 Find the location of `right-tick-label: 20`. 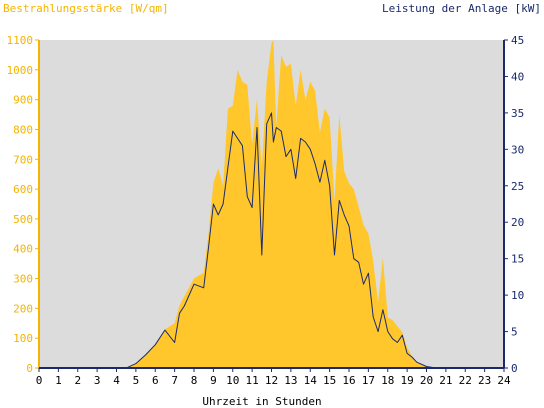

right-tick-label: 20 is located at coordinates (517, 222).